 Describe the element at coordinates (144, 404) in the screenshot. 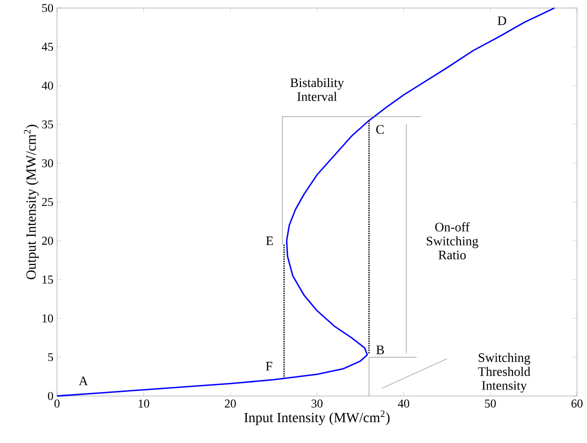

I see `x-tick-label: 10` at that location.